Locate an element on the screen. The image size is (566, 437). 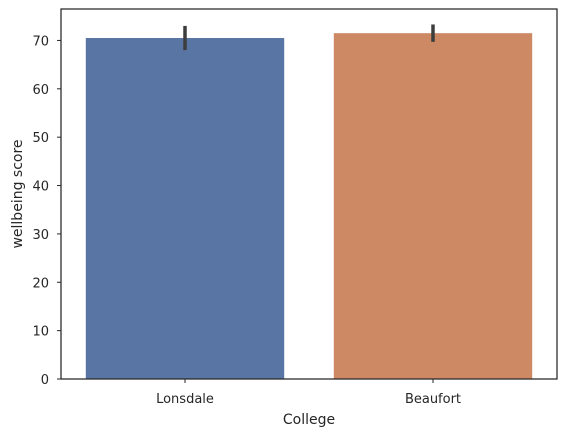
y-tick-label: 0 is located at coordinates (45, 380).